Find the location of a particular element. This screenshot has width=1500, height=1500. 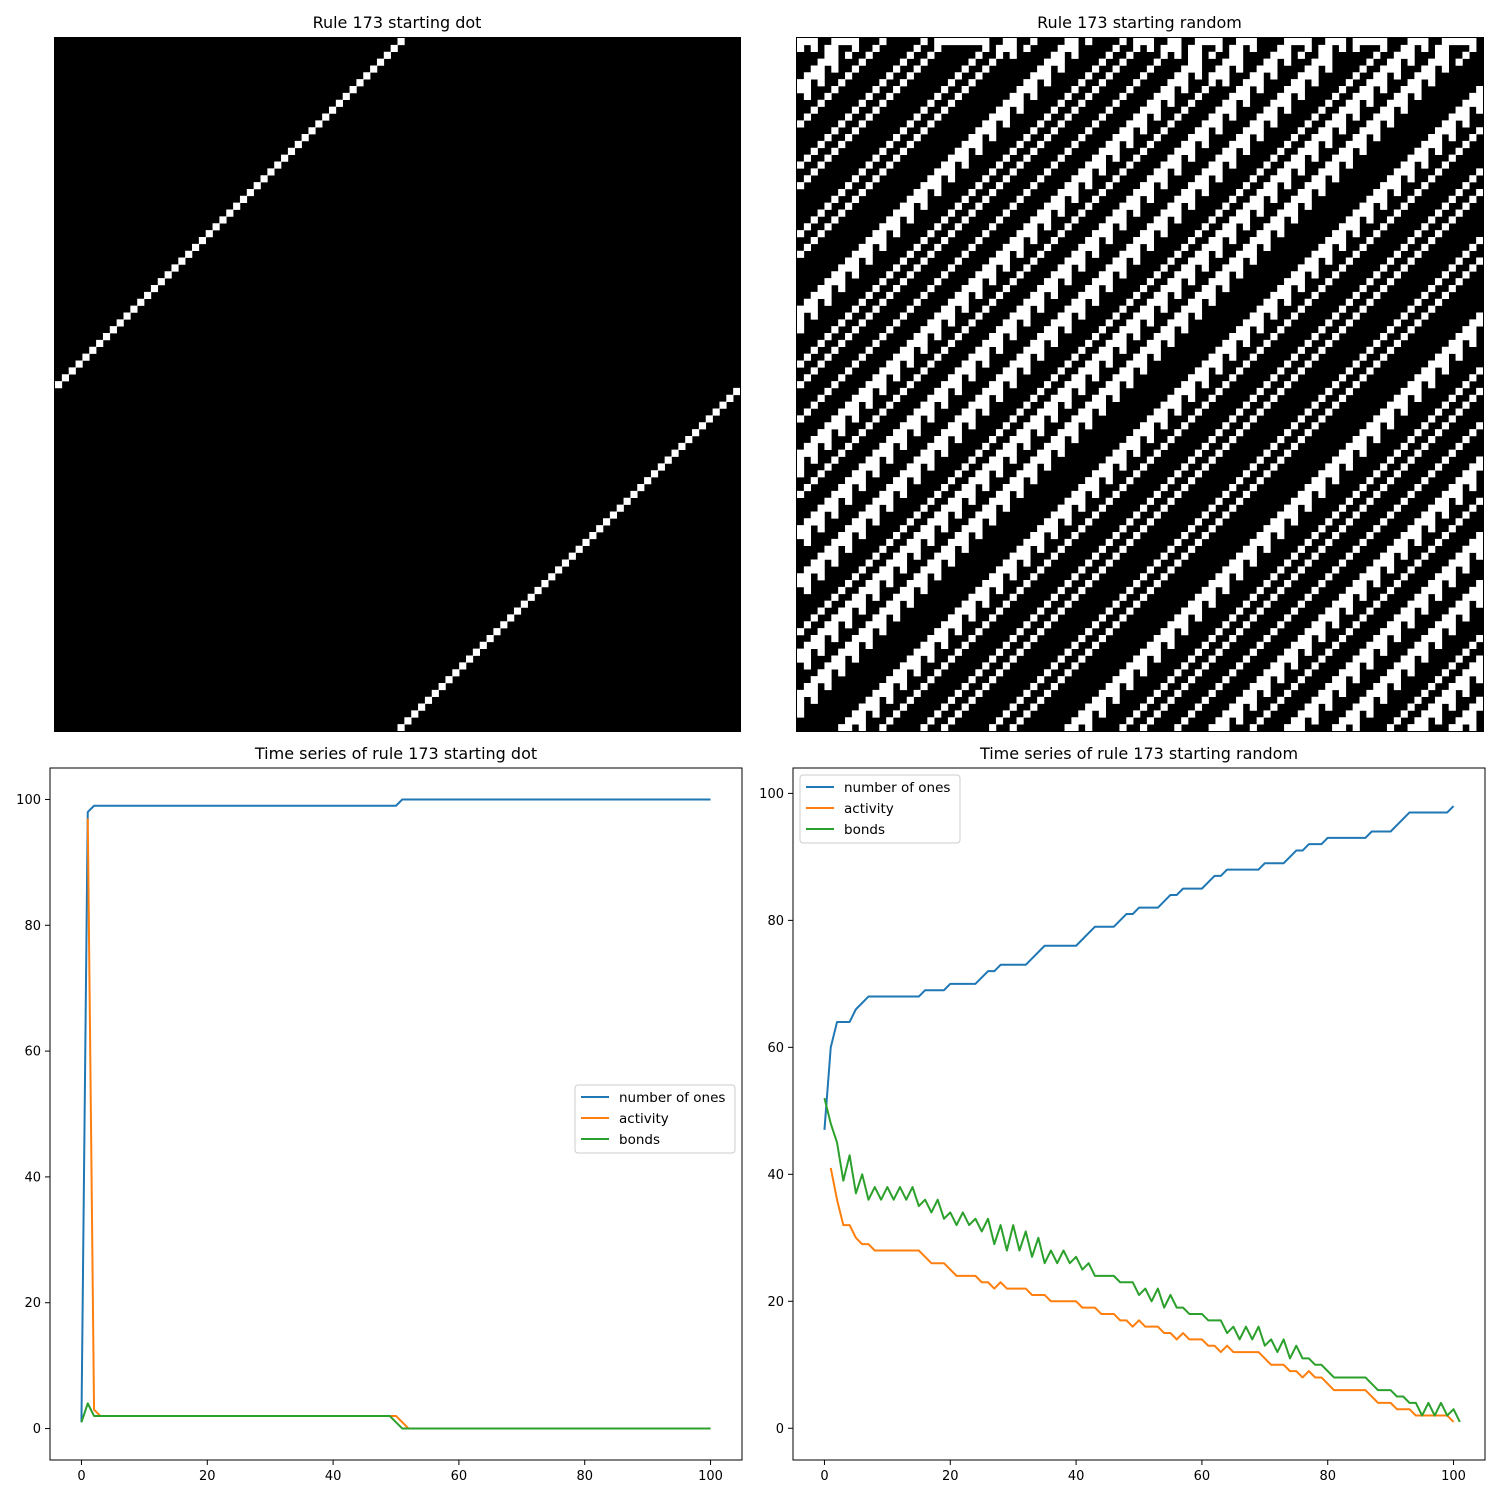

ca-dot-title: Rule 173 starting dot is located at coordinates (397, 22).